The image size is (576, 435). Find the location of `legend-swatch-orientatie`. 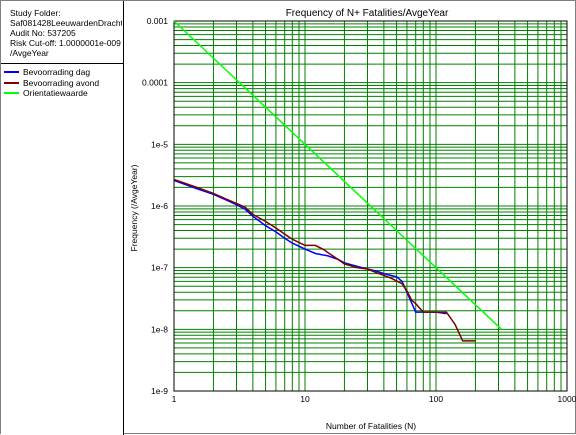

legend-swatch-orientatie is located at coordinates (11, 93).